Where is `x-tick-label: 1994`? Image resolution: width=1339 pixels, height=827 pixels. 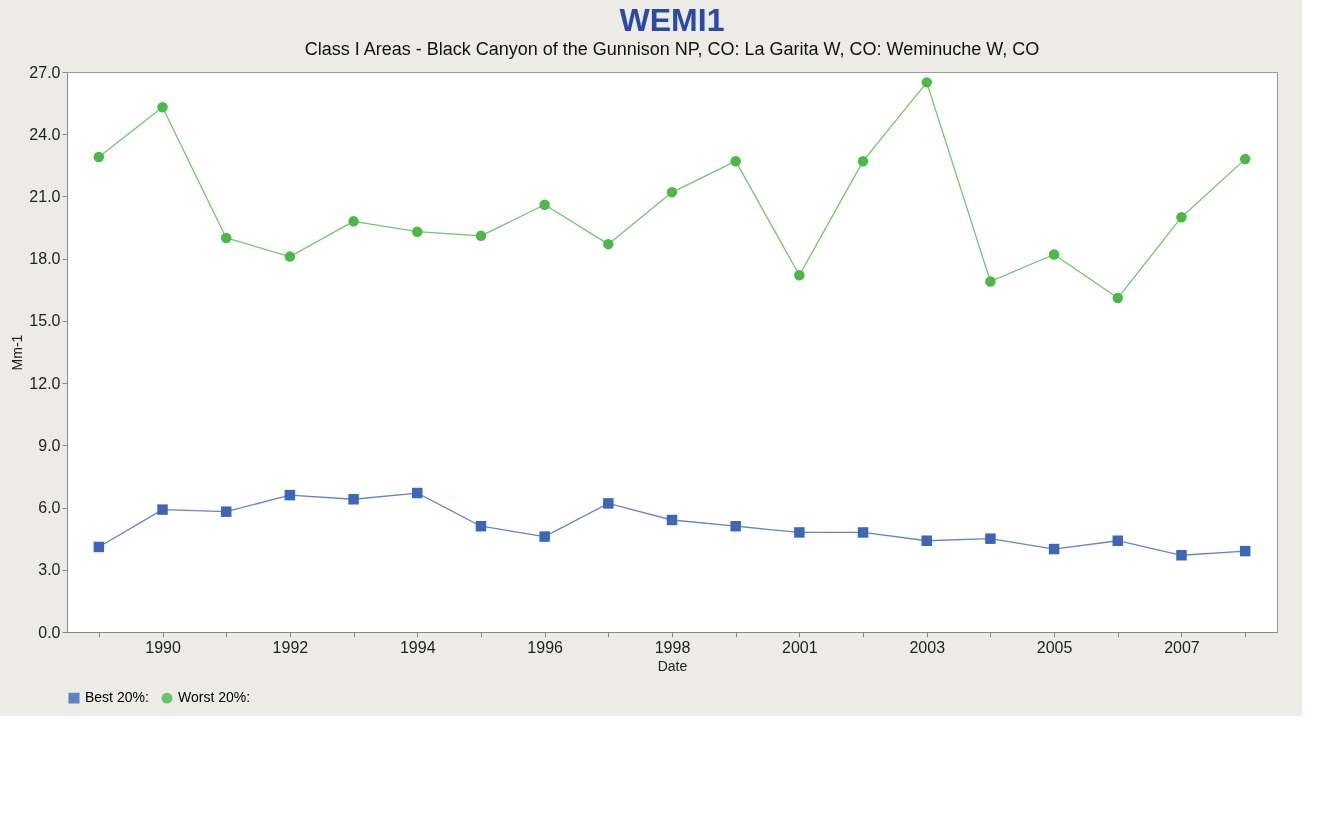 x-tick-label: 1994 is located at coordinates (417, 647).